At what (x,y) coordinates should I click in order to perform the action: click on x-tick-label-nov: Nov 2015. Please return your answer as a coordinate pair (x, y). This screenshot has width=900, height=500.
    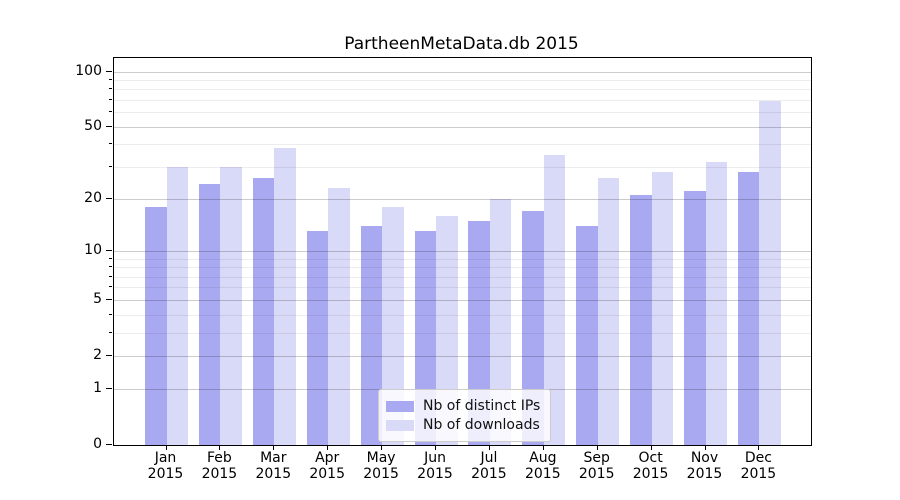
    Looking at the image, I should click on (705, 466).